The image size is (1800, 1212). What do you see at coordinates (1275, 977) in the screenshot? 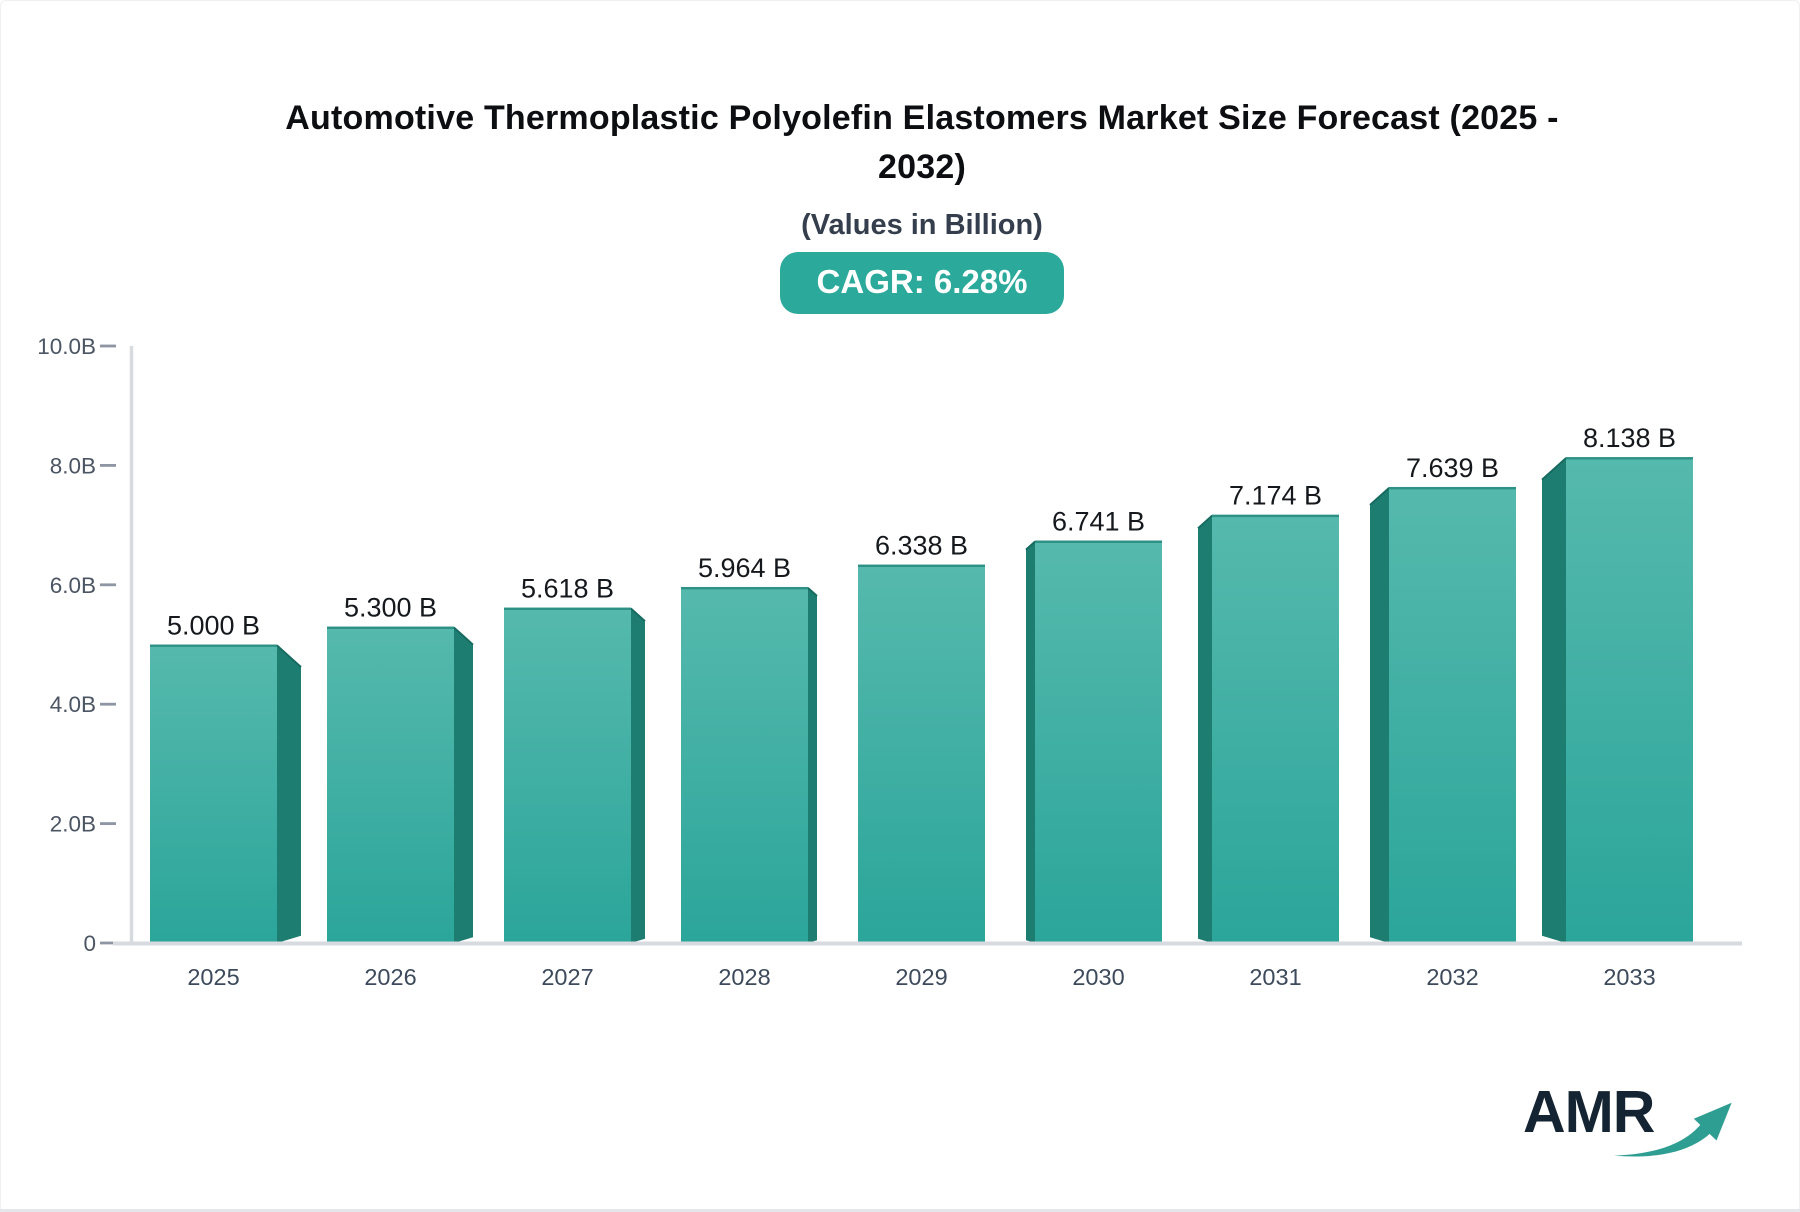
I see `x-axis-label: 2031` at bounding box center [1275, 977].